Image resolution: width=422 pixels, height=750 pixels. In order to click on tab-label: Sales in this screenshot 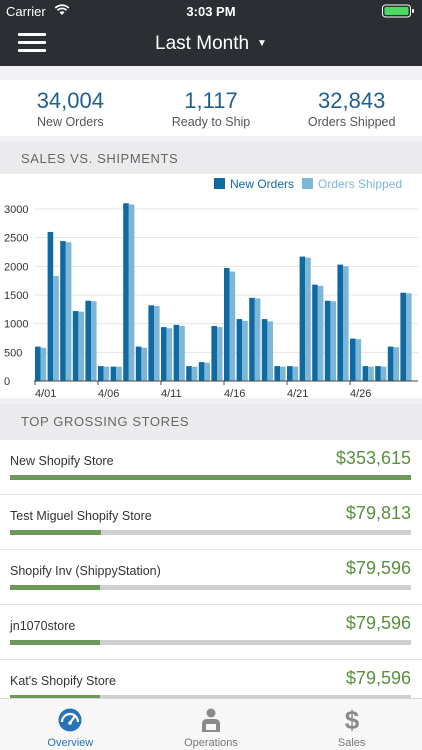, I will do `click(351, 743)`.